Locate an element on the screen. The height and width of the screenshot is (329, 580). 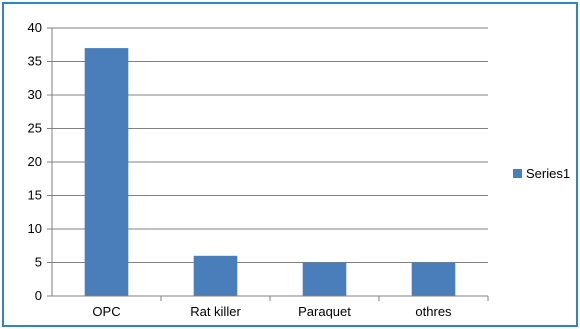
y-tick-label: 35 is located at coordinates (35, 61).